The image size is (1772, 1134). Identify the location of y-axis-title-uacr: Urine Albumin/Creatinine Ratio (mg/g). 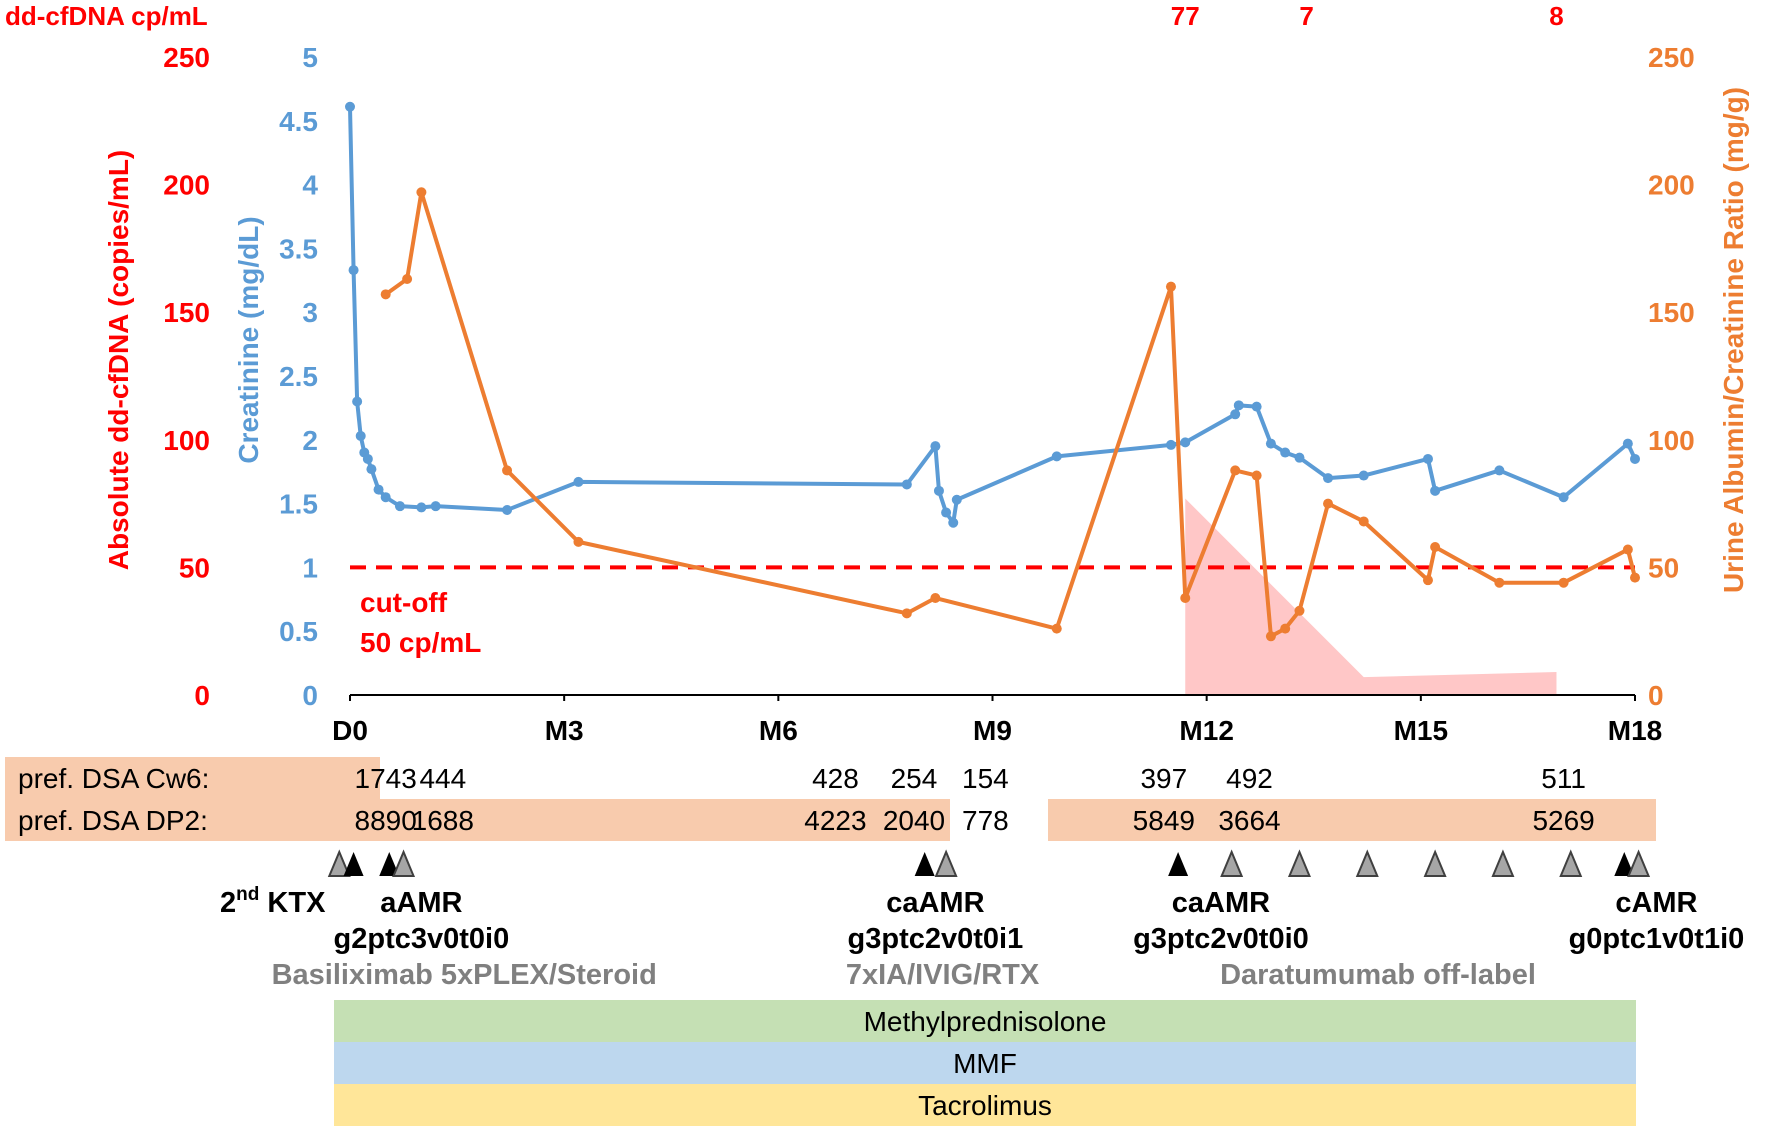
(1733, 340).